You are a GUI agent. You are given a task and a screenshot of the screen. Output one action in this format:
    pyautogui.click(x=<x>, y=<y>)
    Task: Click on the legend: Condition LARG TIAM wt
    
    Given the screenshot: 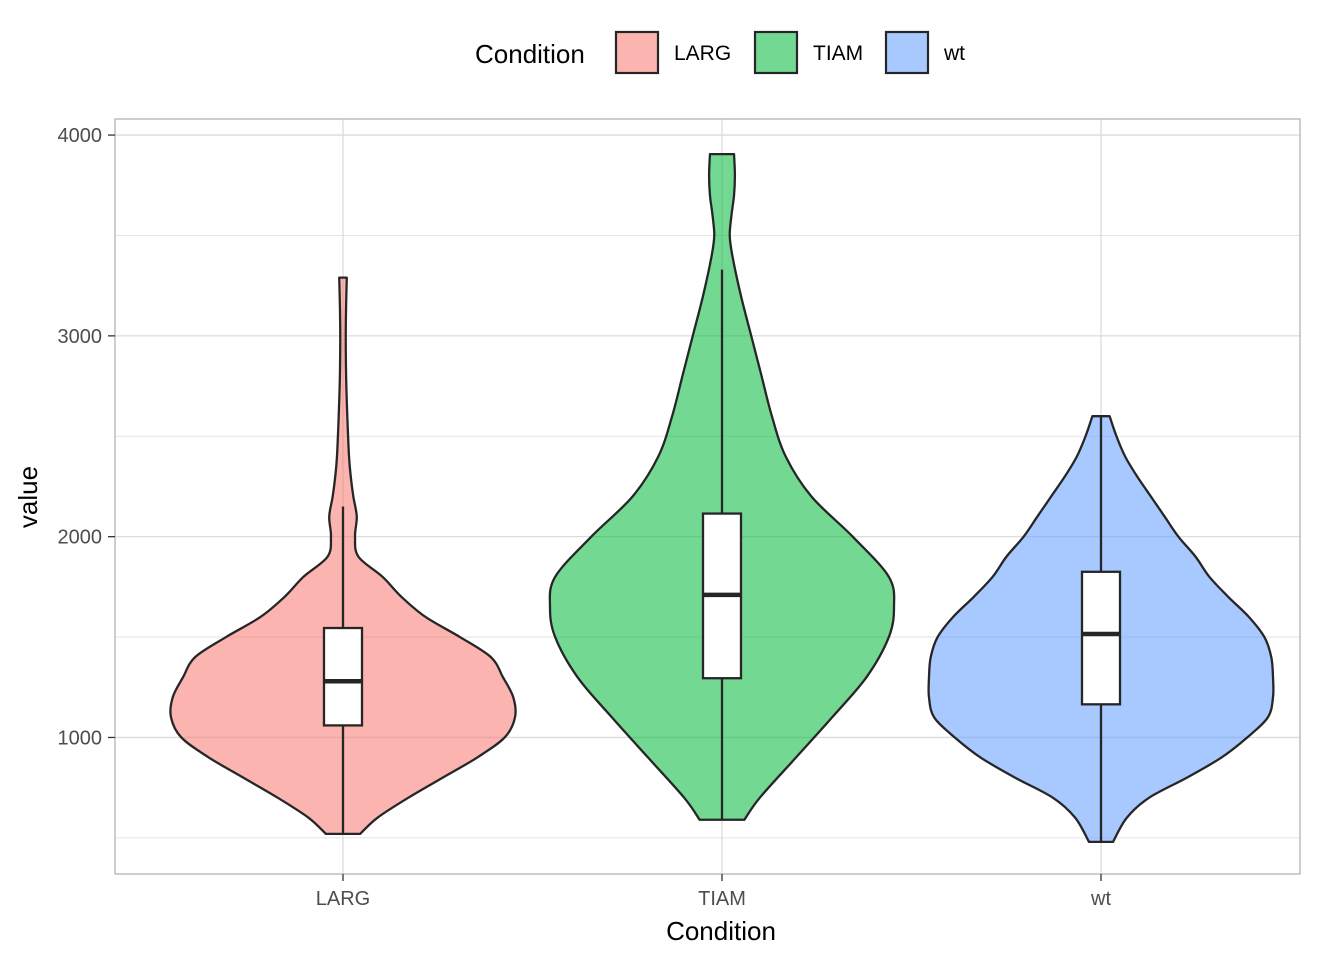 What is the action you would take?
    pyautogui.click(x=720, y=52)
    